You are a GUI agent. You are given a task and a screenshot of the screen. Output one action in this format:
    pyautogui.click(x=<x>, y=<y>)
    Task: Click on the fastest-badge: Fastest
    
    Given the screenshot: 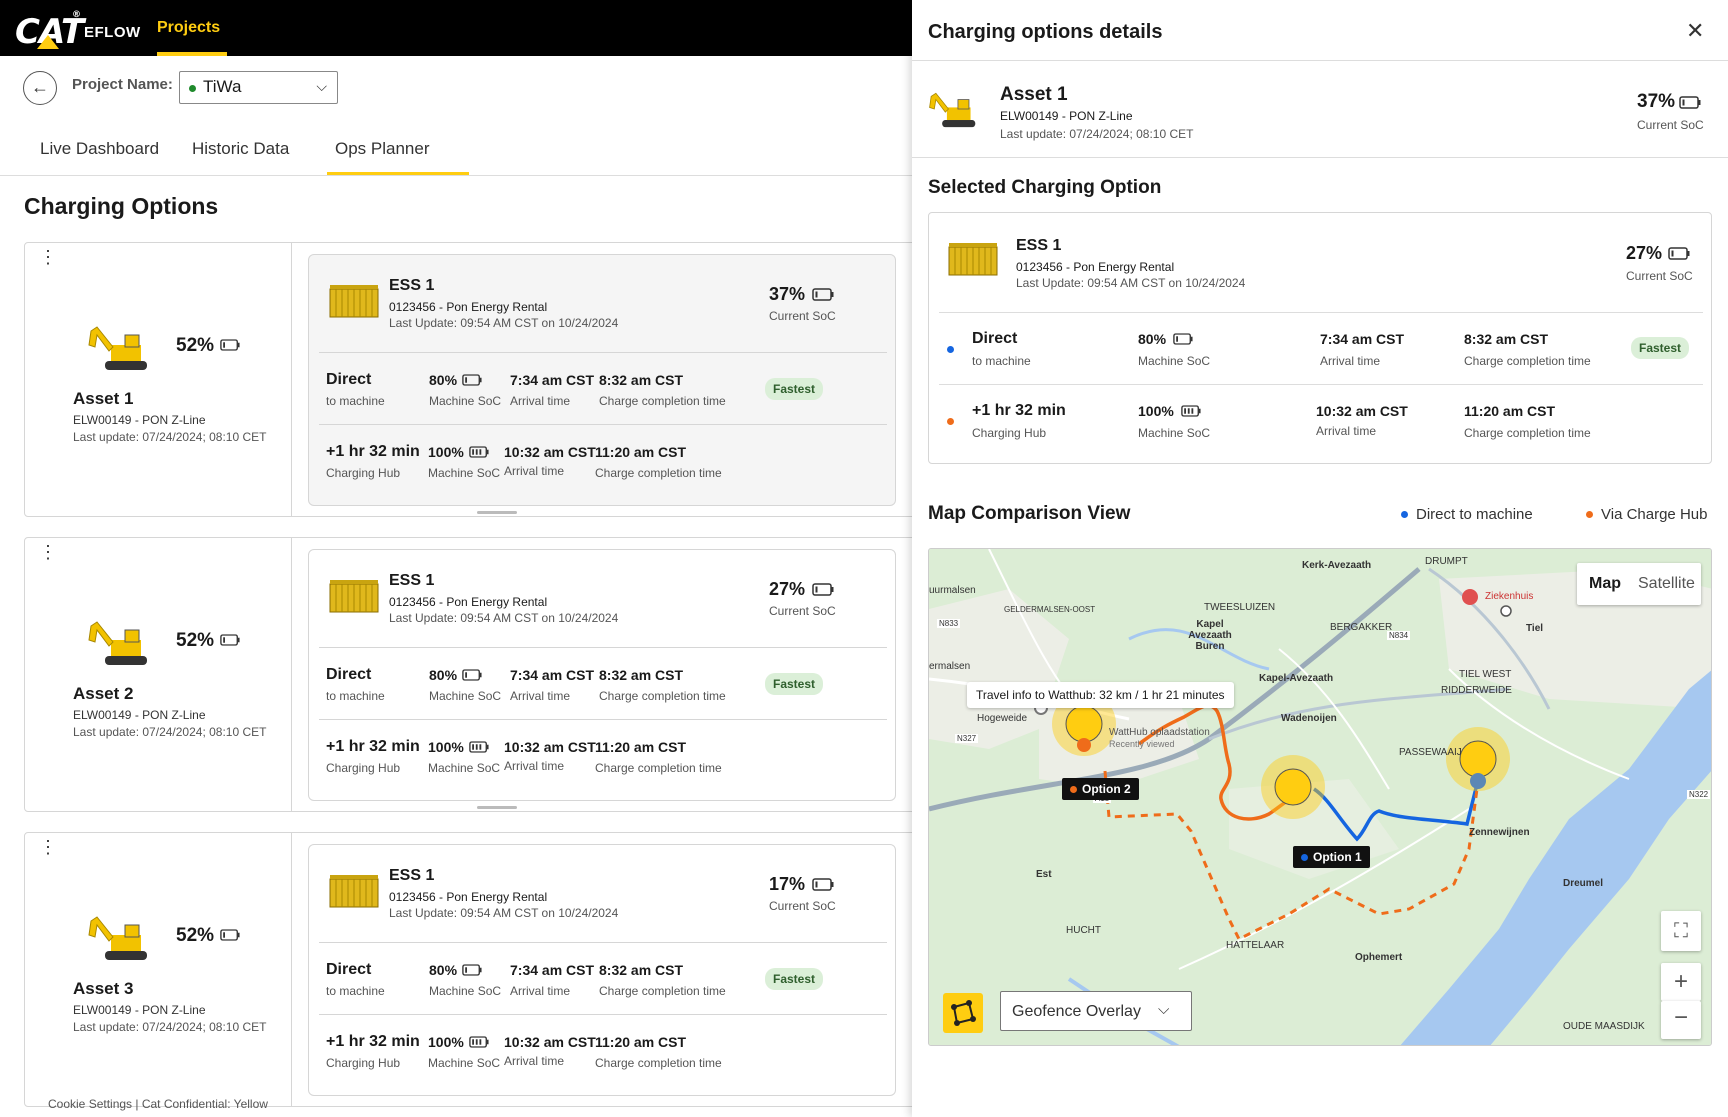 What is the action you would take?
    pyautogui.click(x=794, y=979)
    